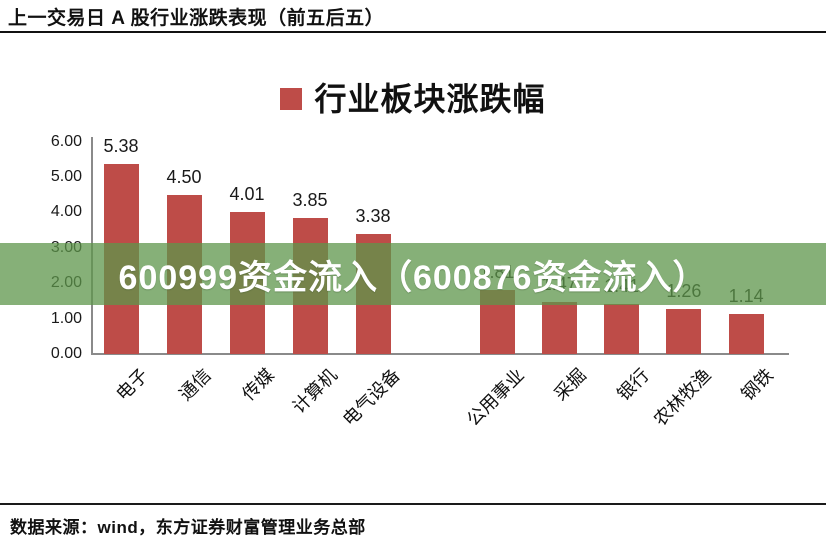 This screenshot has width=826, height=548. I want to click on page-title: 上一交易日 A 股行业涨跌表现（前五后五）, so click(196, 18).